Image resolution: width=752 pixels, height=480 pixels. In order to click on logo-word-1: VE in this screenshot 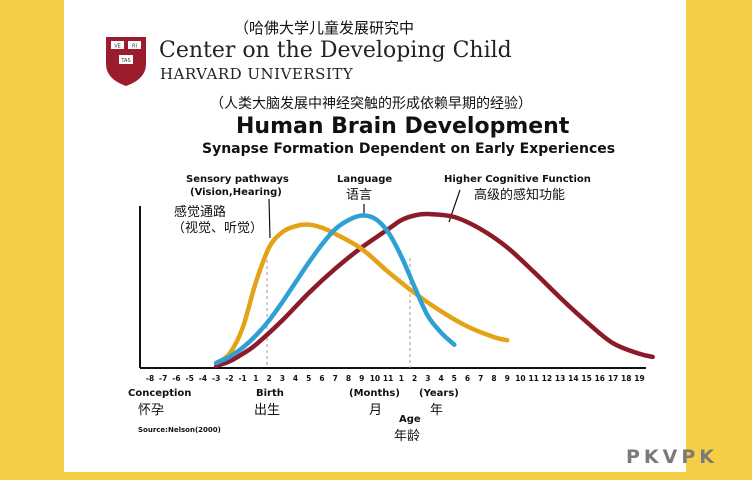, I will do `click(117, 47)`.